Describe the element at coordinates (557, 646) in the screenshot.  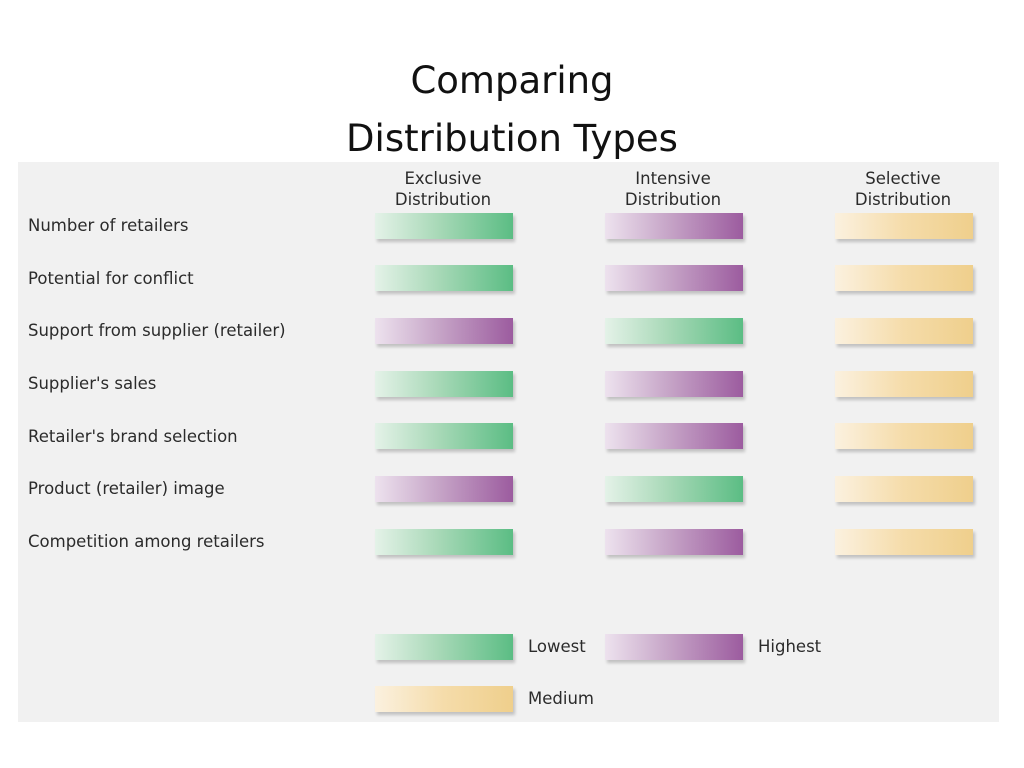
I see `legend-lowest-label: Lowest` at that location.